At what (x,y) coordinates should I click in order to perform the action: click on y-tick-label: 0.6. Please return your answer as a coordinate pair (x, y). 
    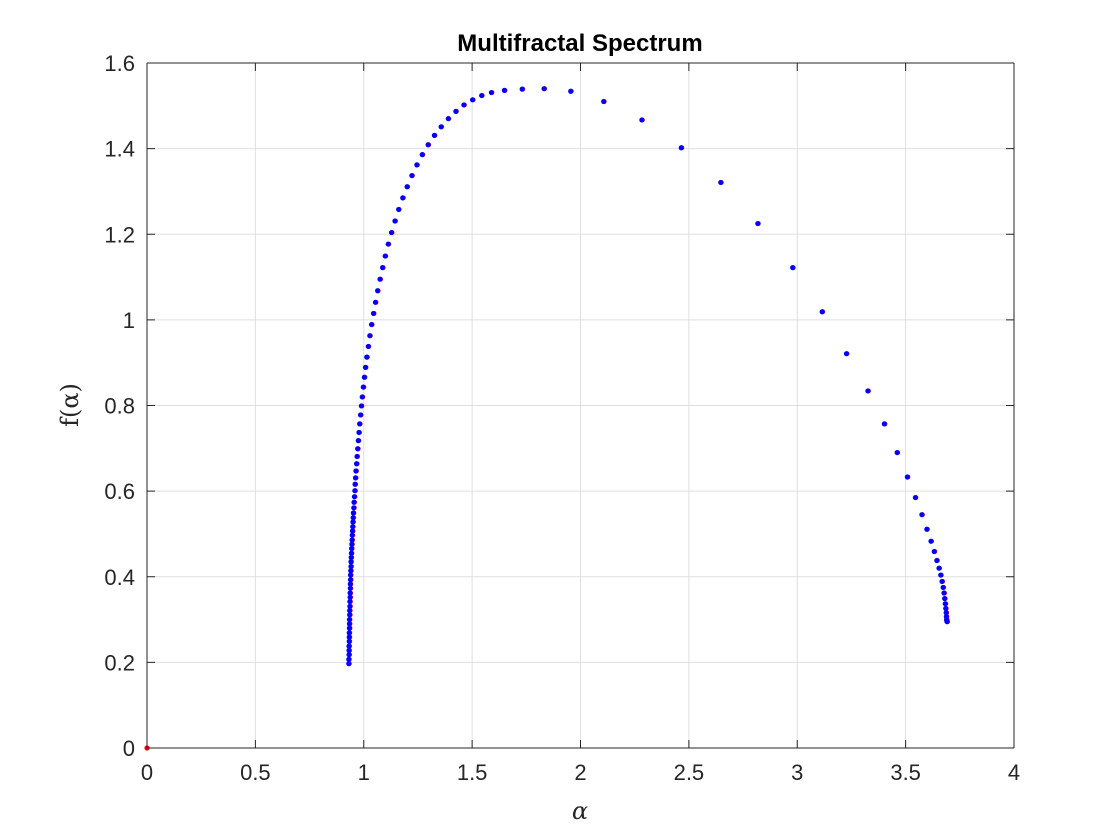
    Looking at the image, I should click on (119, 491).